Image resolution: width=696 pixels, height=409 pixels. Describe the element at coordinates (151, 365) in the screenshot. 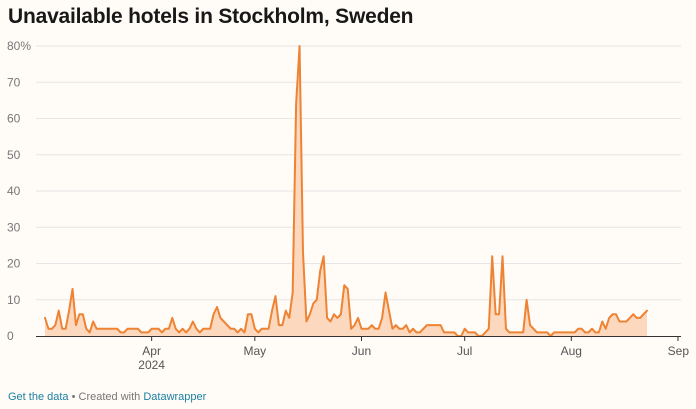

I see `x-tick-sublabel: 2024` at that location.